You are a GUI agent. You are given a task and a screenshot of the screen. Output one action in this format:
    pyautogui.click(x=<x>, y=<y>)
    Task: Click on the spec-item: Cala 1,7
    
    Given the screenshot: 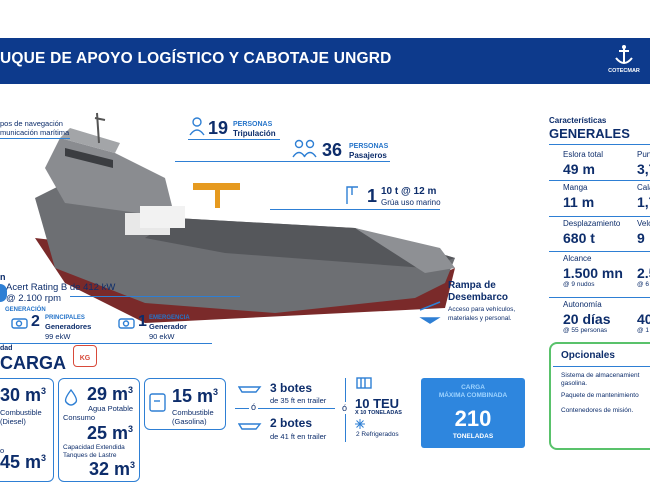 What is the action you would take?
    pyautogui.click(x=643, y=196)
    